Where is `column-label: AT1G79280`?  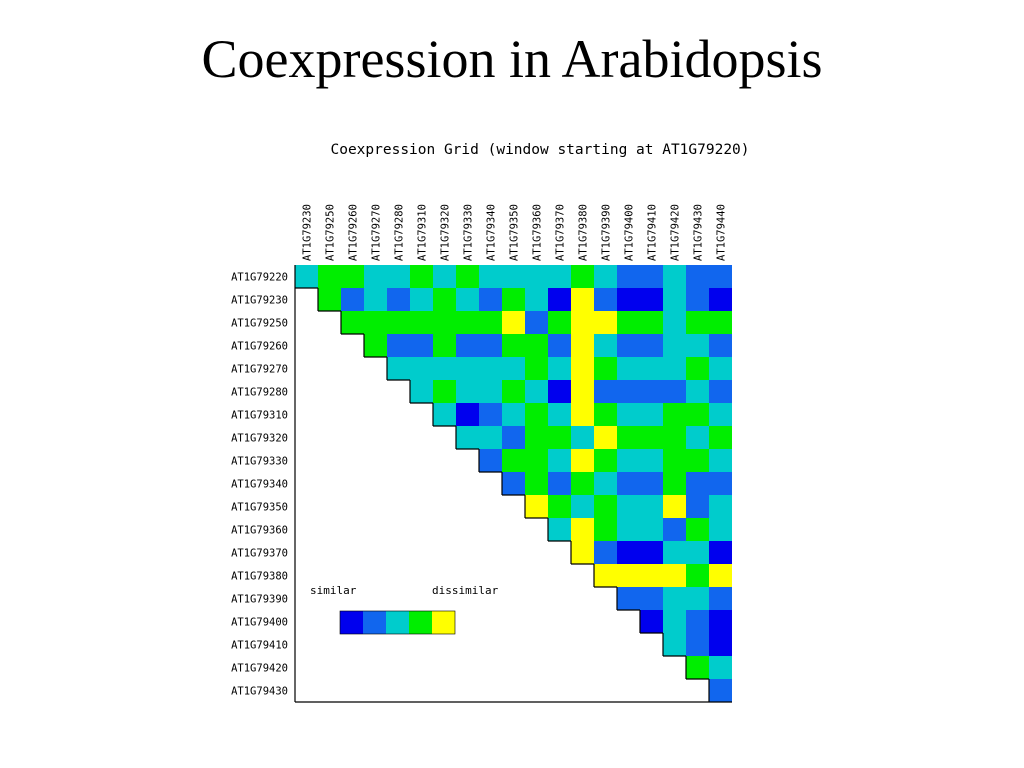 column-label: AT1G79280 is located at coordinates (400, 232).